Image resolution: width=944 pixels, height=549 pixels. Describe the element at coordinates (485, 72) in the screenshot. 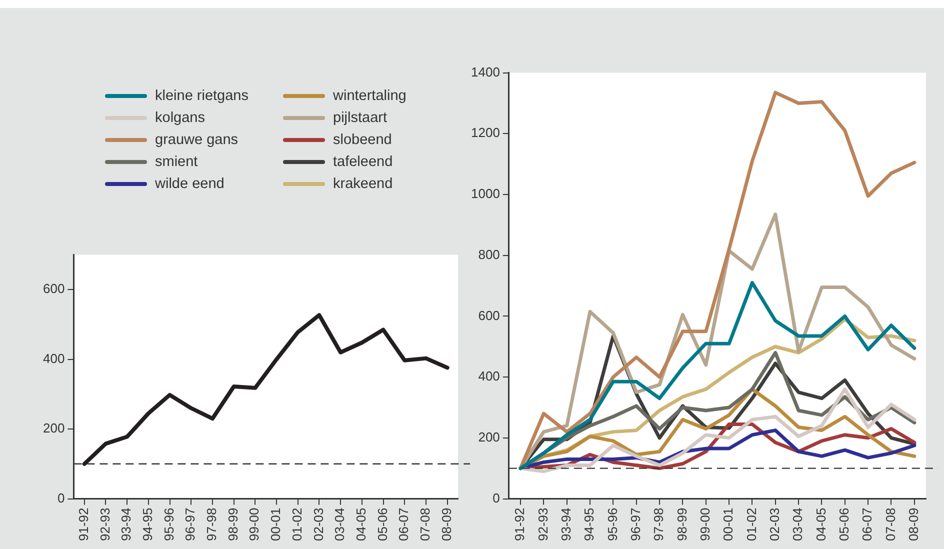

I see `y-tick-label: 1400` at that location.